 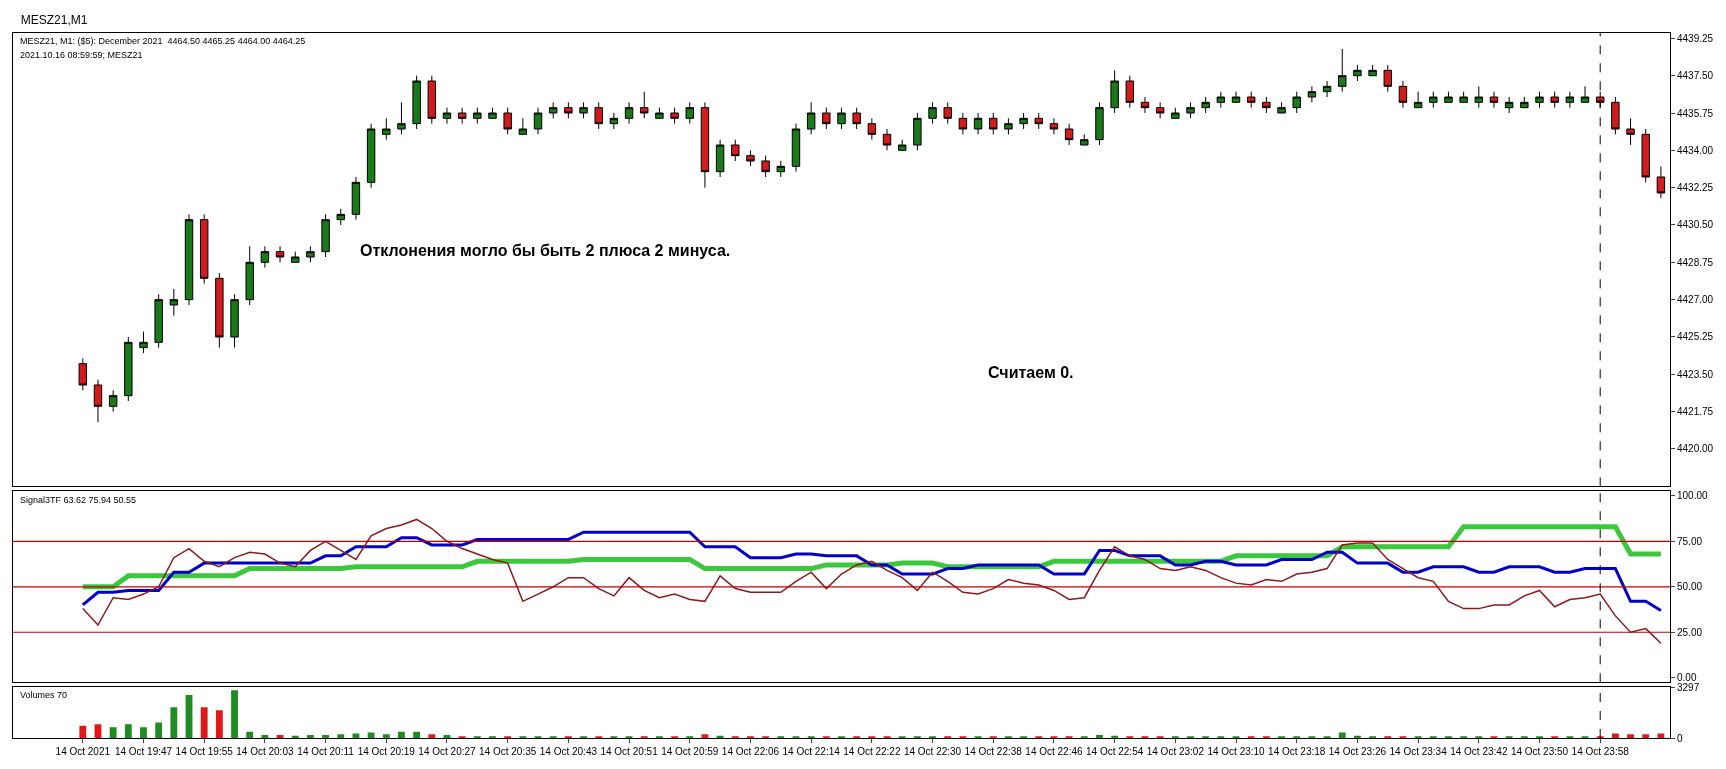 I want to click on y-tick-label: 0.00, so click(x=1687, y=678).